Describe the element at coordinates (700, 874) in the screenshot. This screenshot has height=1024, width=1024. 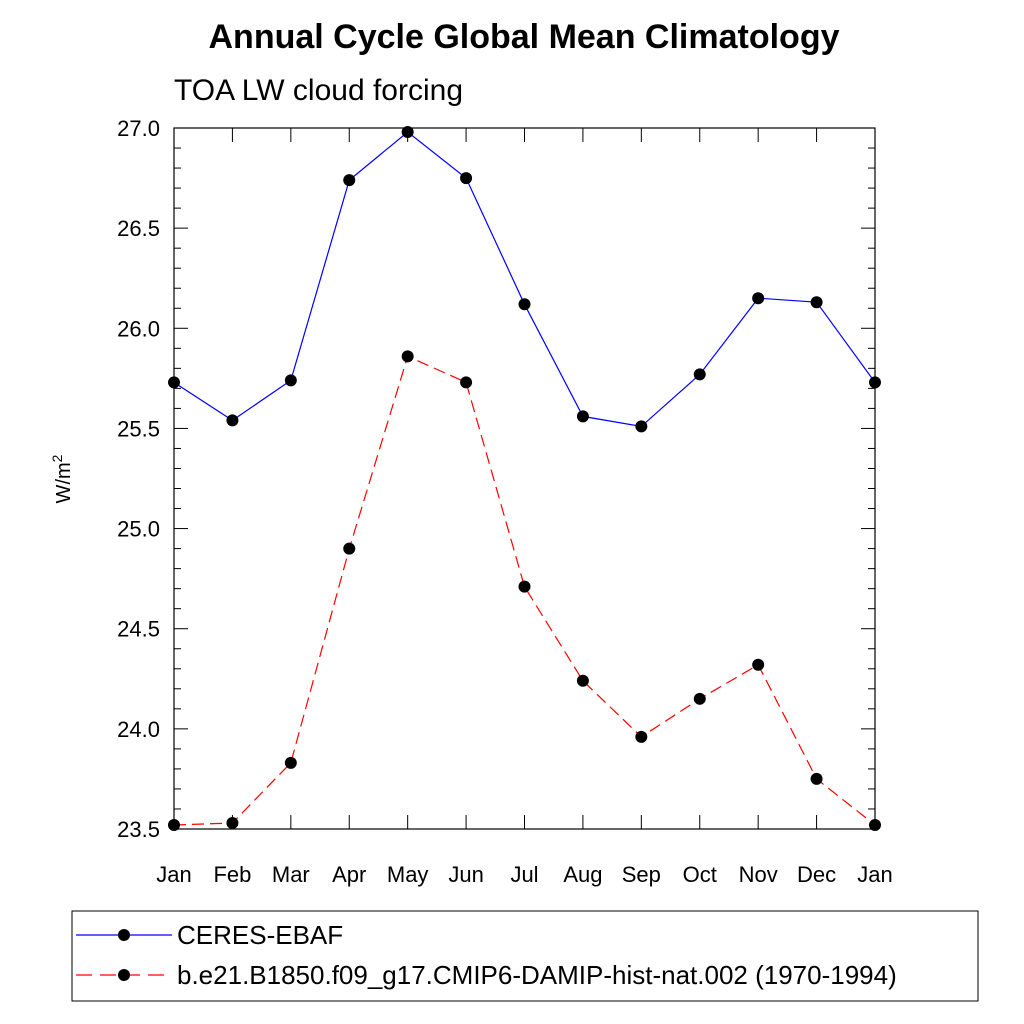
I see `x-tick-label: Oct` at that location.